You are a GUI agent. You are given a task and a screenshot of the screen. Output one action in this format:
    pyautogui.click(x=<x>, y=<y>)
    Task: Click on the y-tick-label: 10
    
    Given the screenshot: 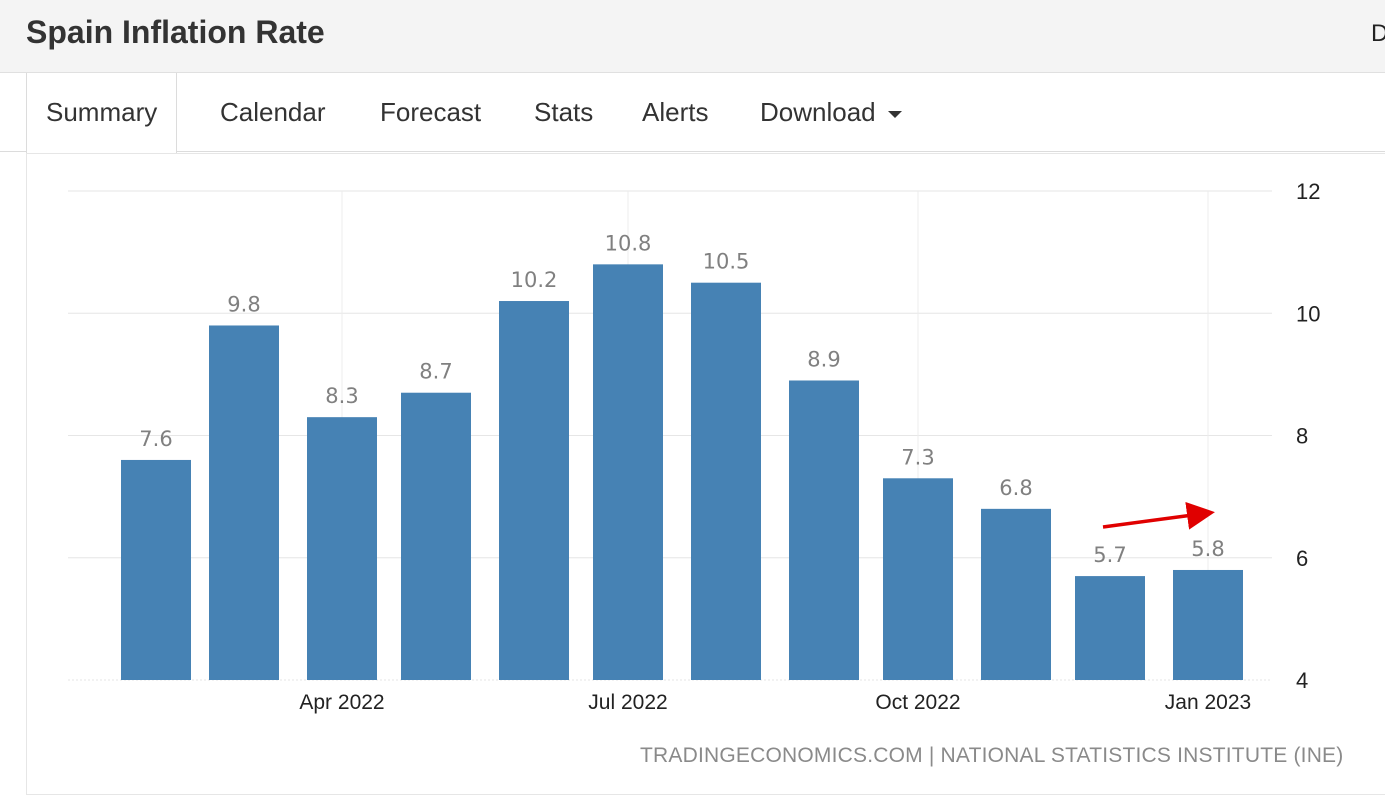 What is the action you would take?
    pyautogui.click(x=1308, y=313)
    